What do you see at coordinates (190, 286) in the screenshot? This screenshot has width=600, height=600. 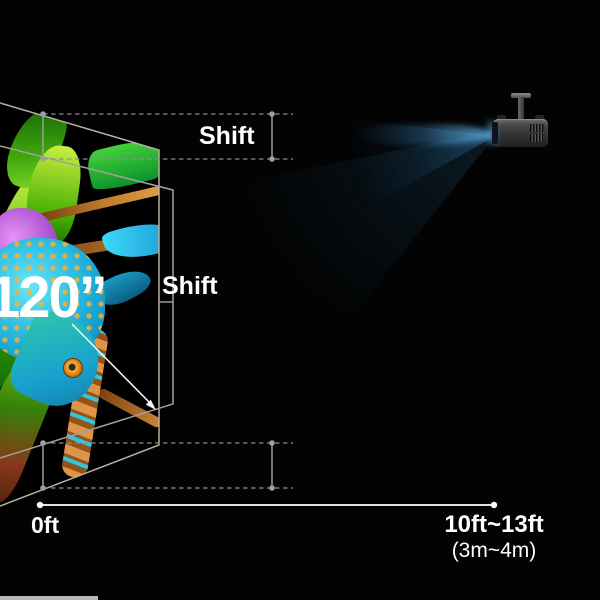 I see `shift-label-middle: Shift` at bounding box center [190, 286].